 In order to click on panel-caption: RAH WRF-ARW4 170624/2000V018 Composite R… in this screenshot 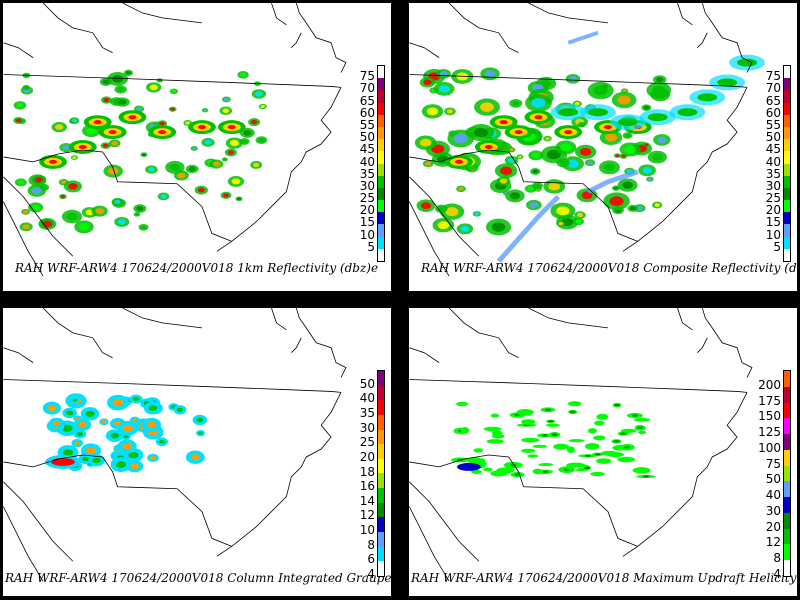, I will do `click(609, 268)`.